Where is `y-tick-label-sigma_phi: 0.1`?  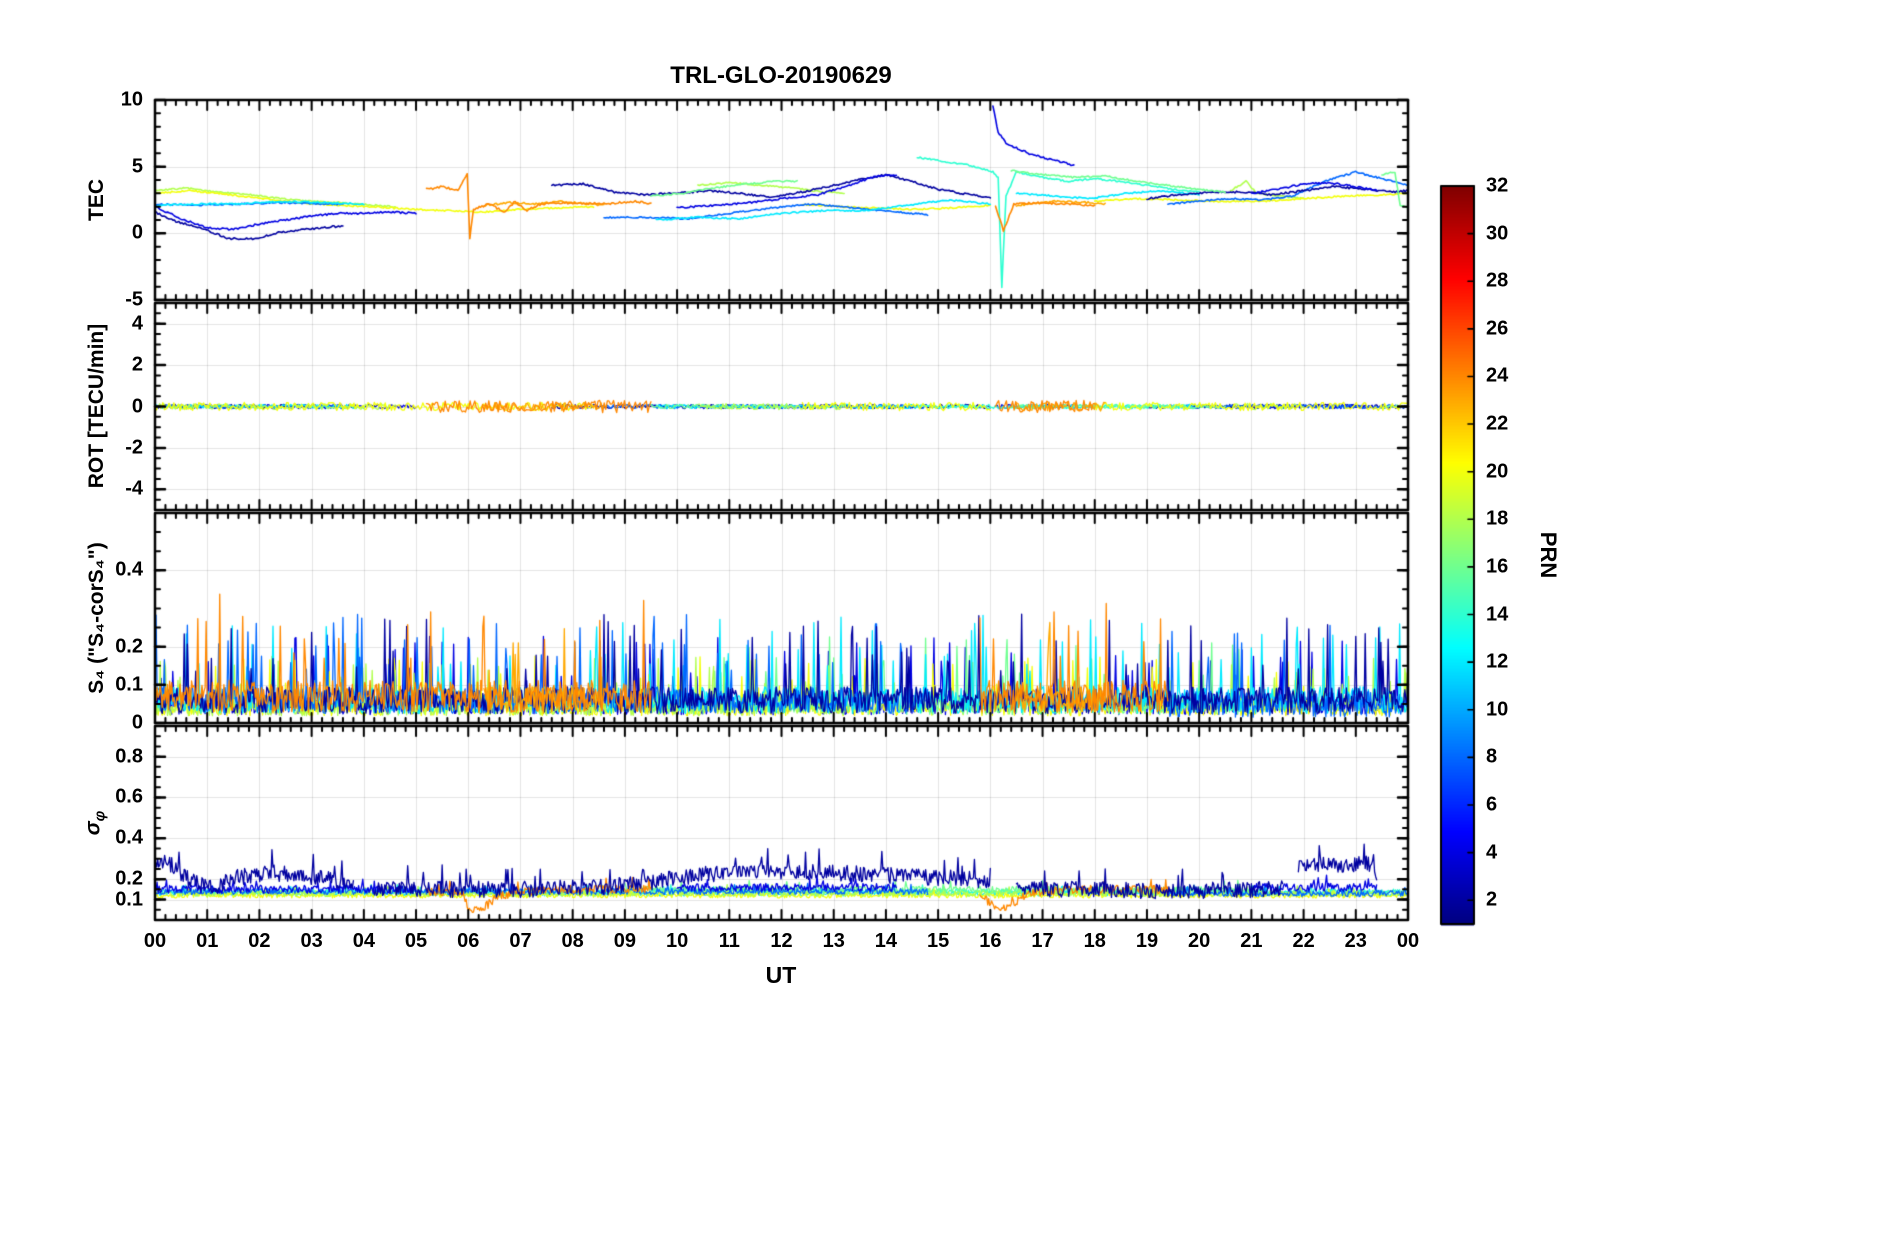 y-tick-label-sigma_phi: 0.1 is located at coordinates (129, 899).